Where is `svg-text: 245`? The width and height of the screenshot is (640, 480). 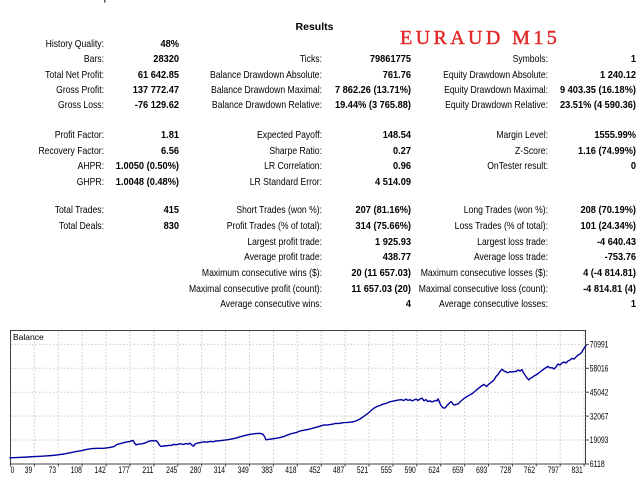
svg-text: 245 is located at coordinates (171, 470).